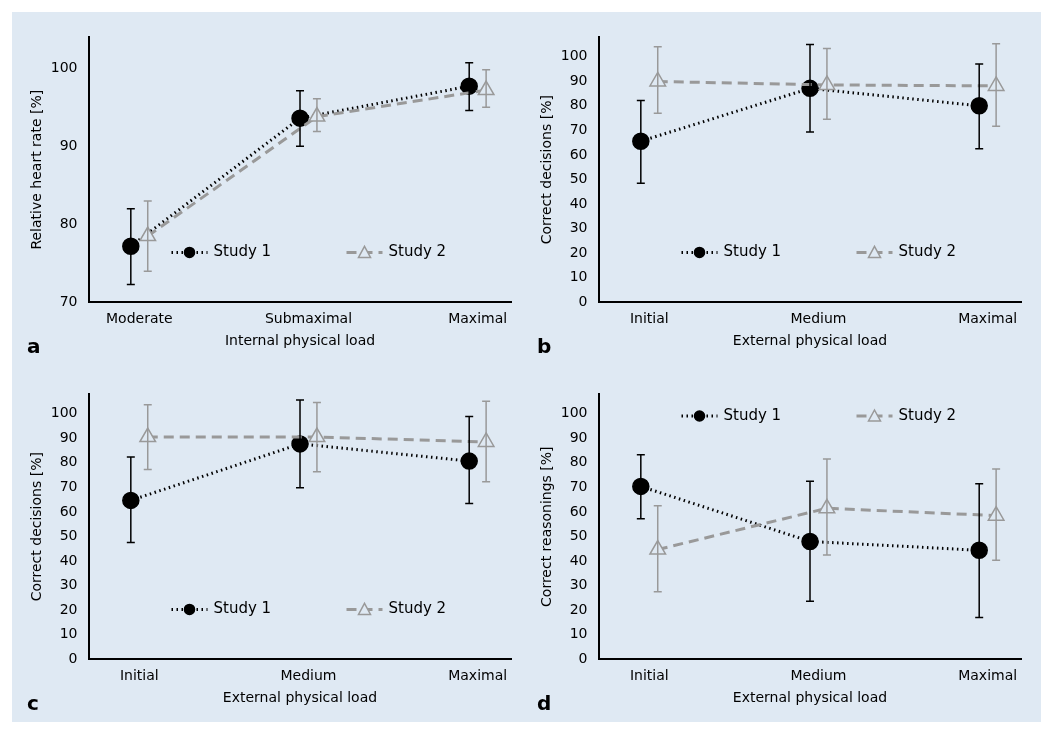 Image resolution: width=1053 pixels, height=734 pixels. What do you see at coordinates (544, 703) in the screenshot?
I see `text: d` at bounding box center [544, 703].